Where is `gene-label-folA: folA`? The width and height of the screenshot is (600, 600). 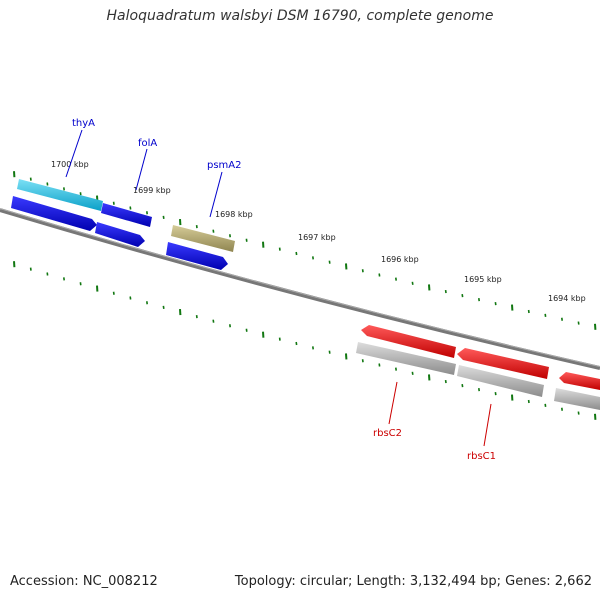
gene-label-folA: folA is located at coordinates (147, 143).